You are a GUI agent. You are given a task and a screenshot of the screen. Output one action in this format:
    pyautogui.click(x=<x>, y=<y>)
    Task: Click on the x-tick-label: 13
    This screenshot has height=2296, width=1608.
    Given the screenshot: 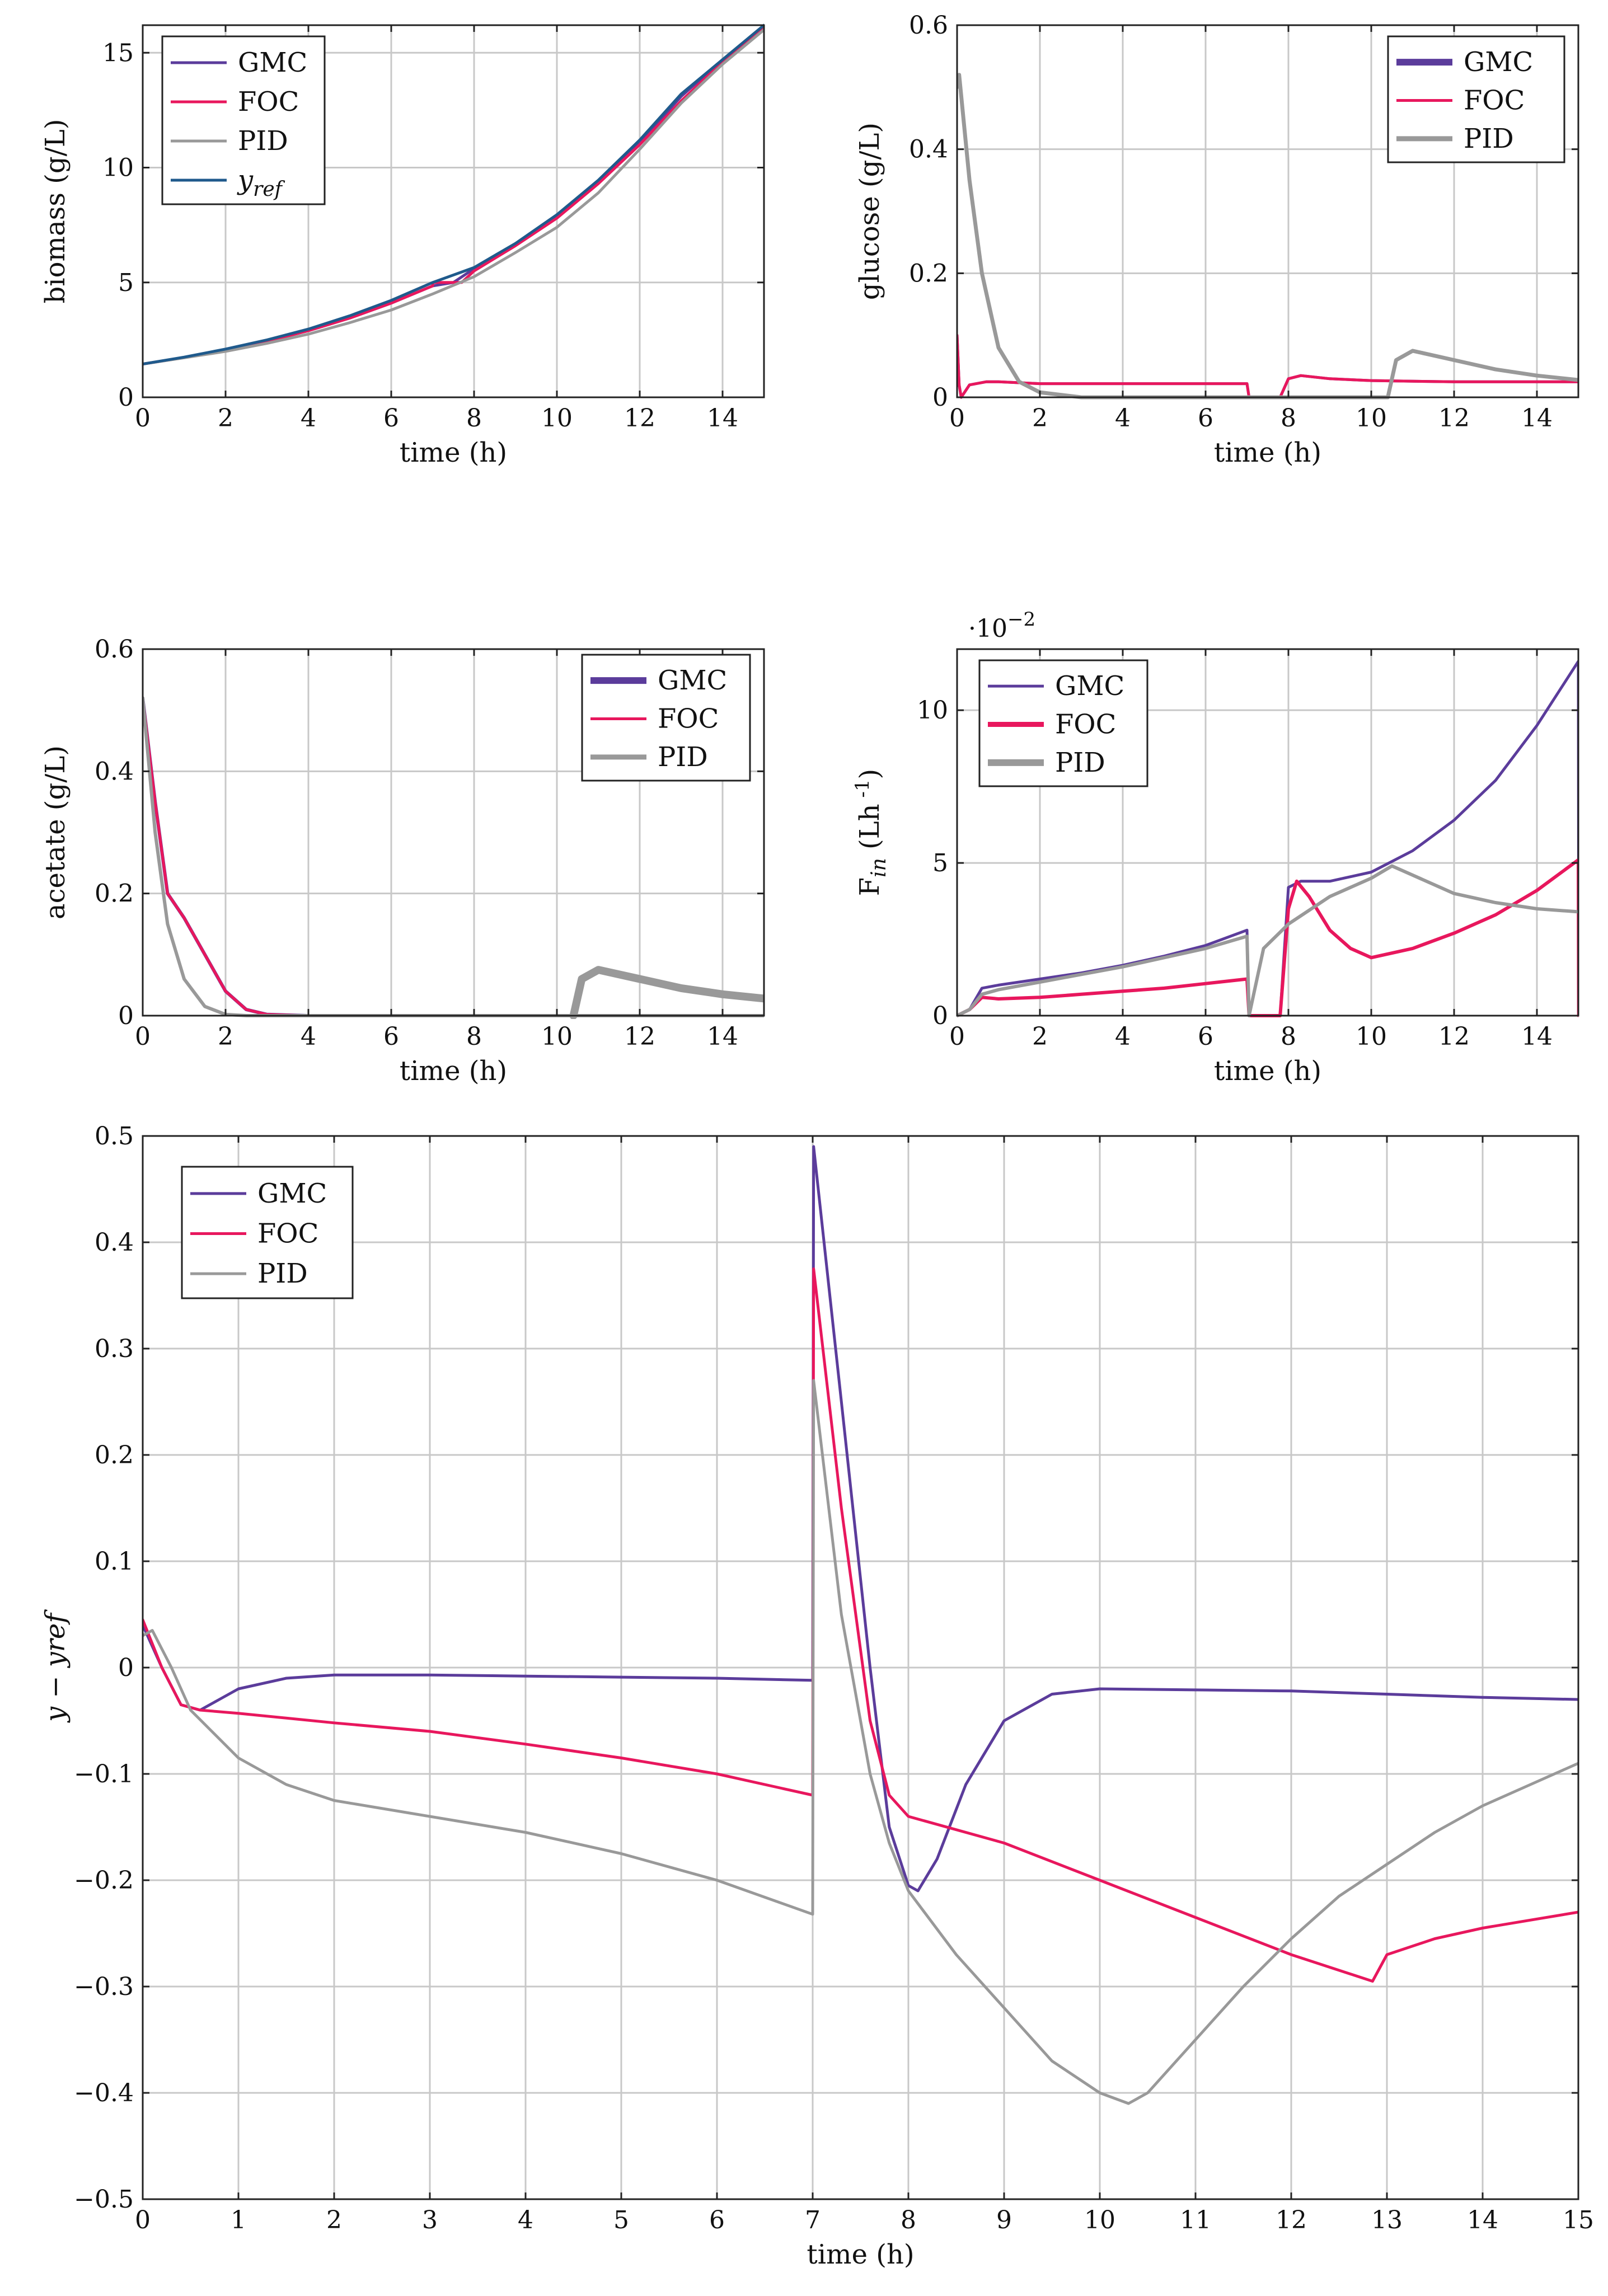 What is the action you would take?
    pyautogui.click(x=1387, y=2220)
    